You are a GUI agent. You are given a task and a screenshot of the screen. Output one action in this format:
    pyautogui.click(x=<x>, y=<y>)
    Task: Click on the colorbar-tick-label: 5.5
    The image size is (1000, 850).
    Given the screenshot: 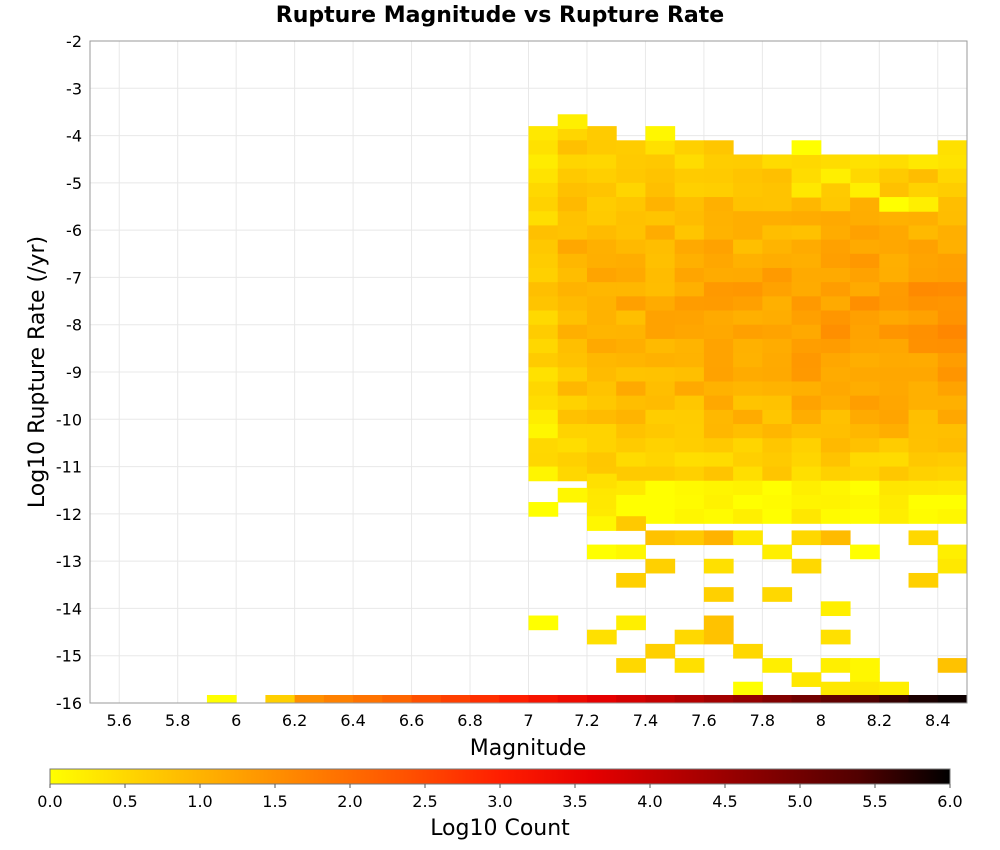 What is the action you would take?
    pyautogui.click(x=874, y=801)
    